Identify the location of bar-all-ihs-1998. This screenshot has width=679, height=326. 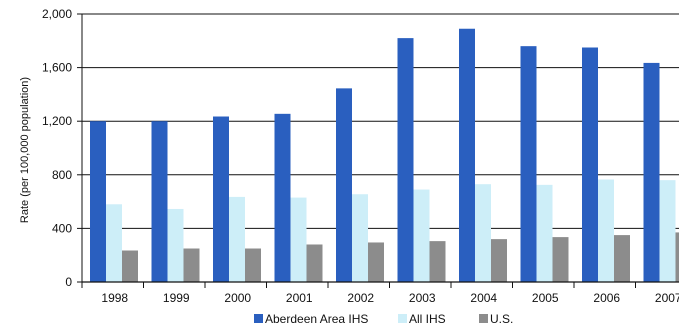
(114, 243).